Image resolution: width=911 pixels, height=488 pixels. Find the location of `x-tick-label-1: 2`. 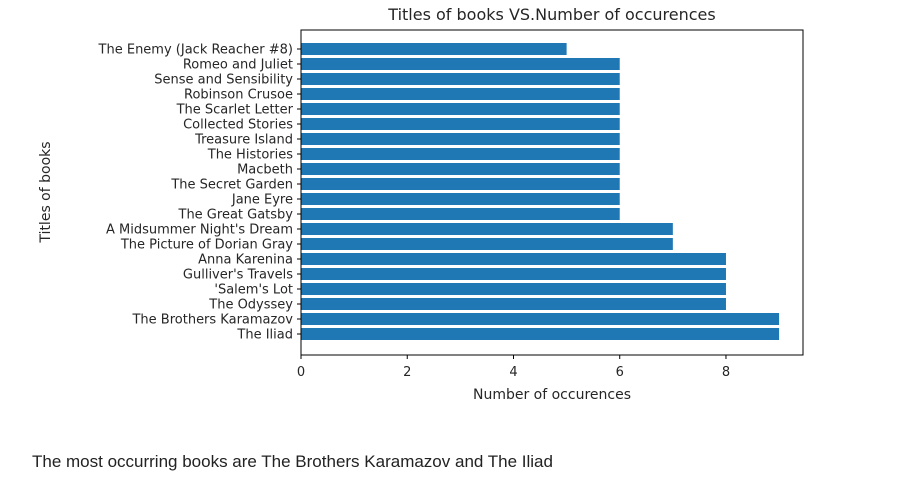

x-tick-label-1: 2 is located at coordinates (407, 372).